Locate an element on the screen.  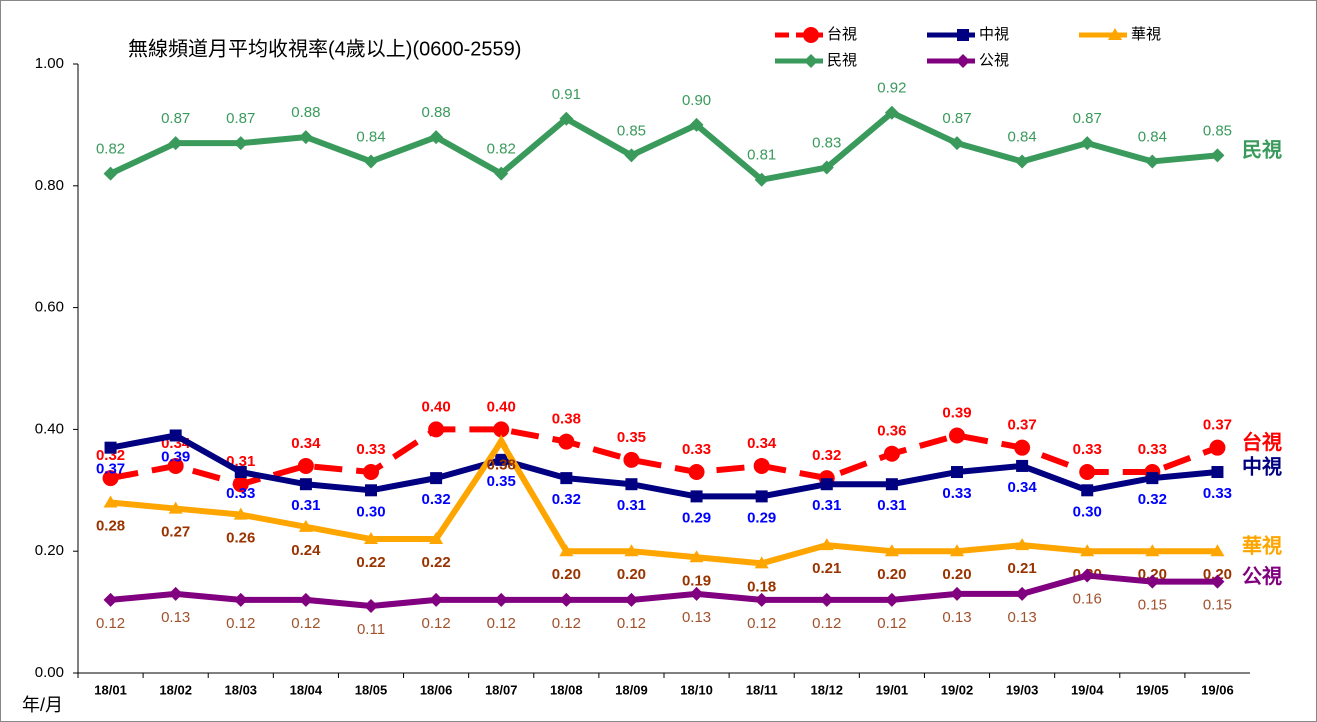
data-label: 0.91 is located at coordinates (566, 94).